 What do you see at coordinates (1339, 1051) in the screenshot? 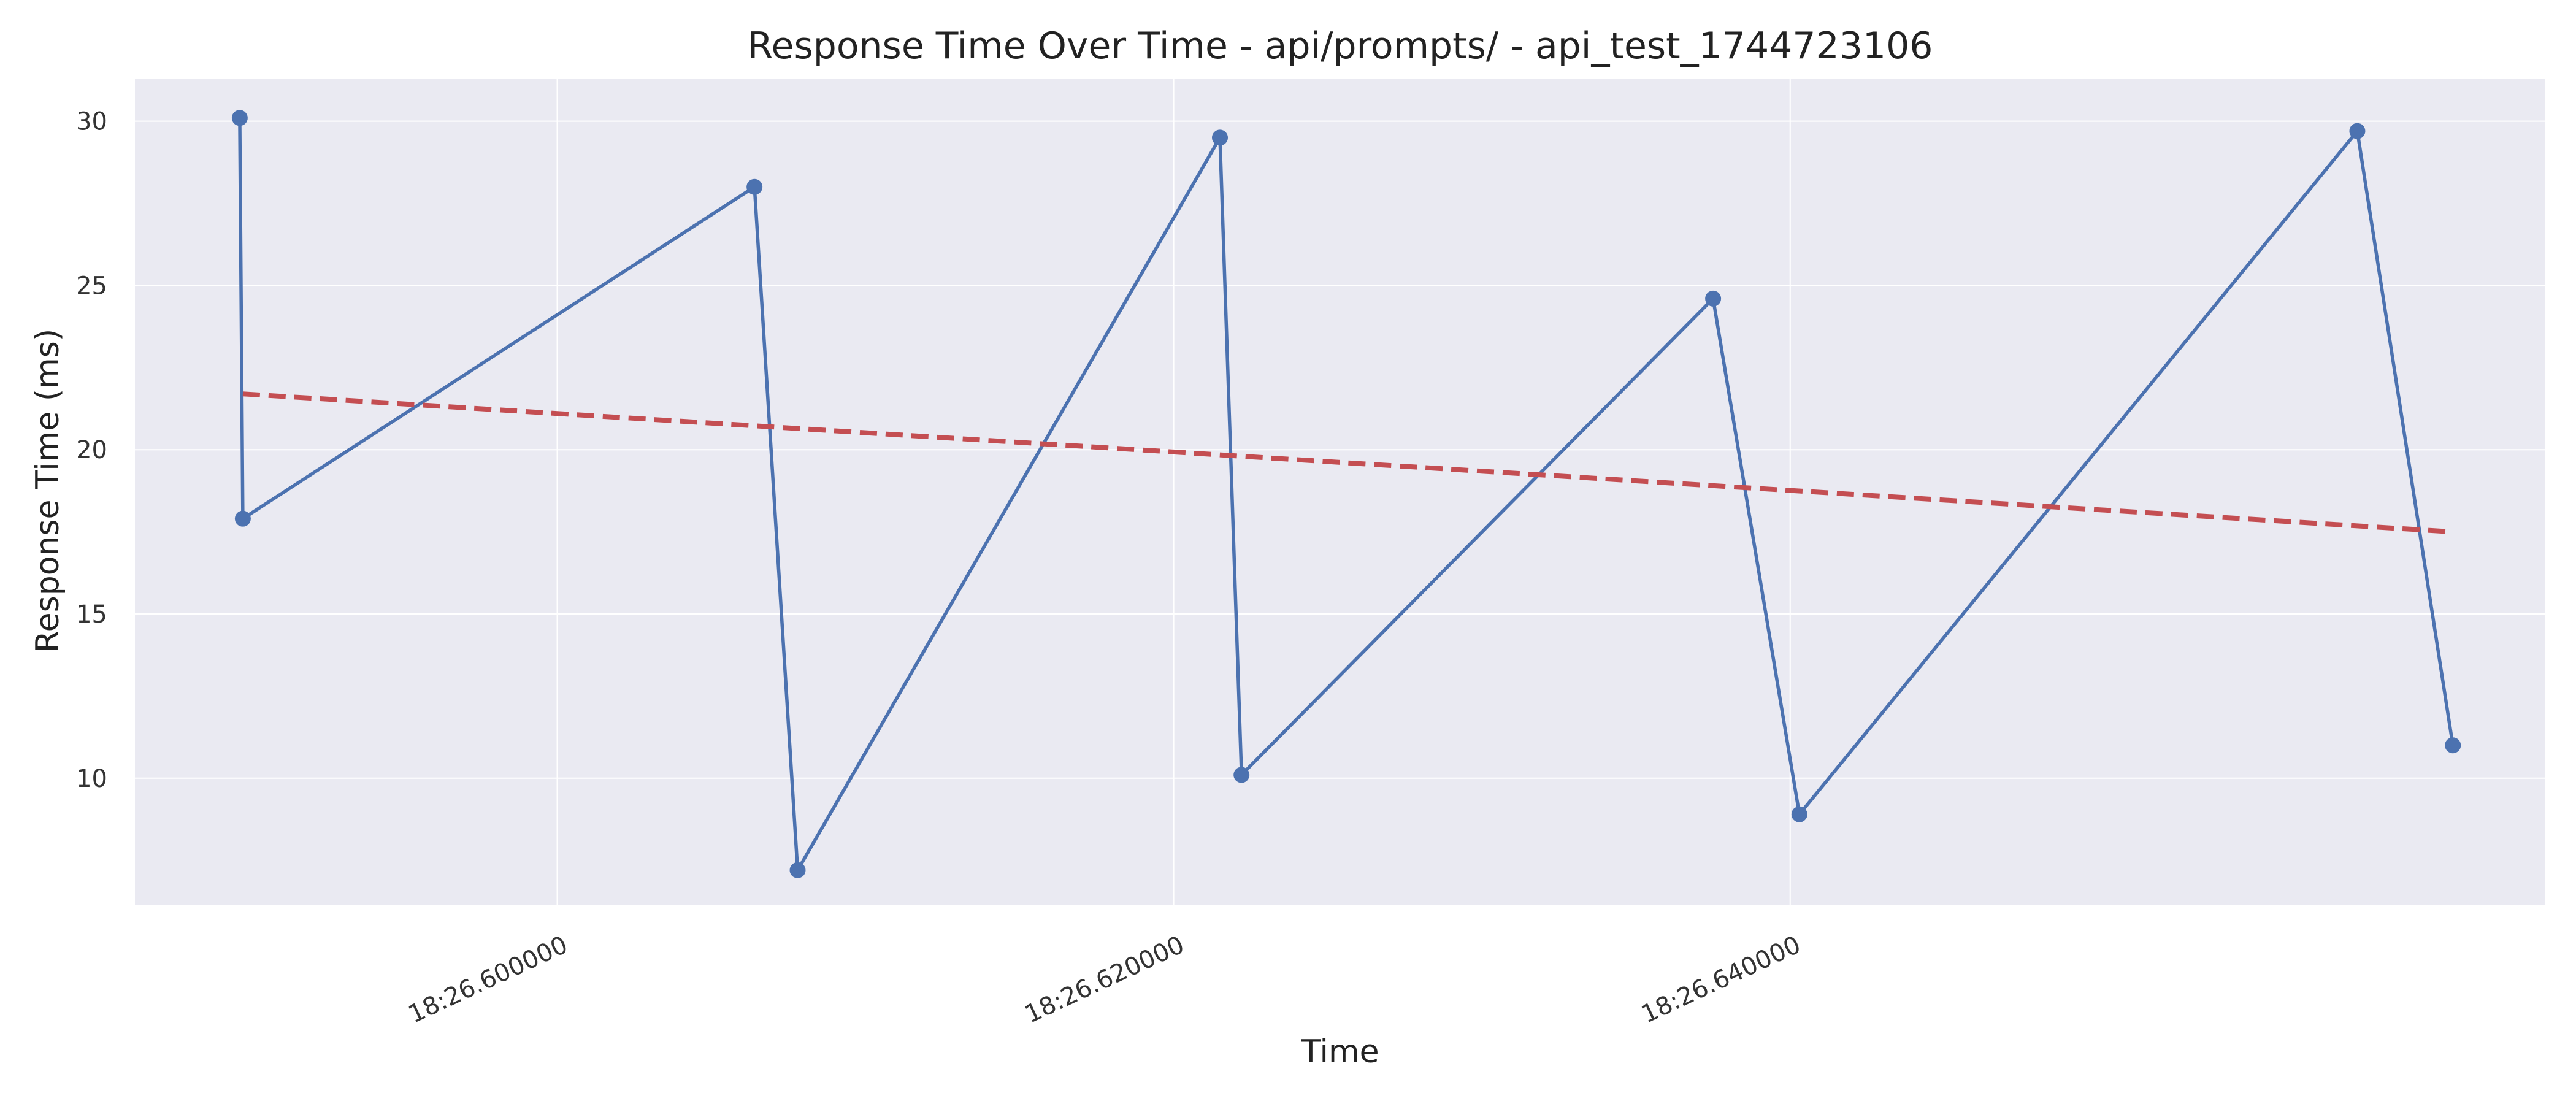
I see `x-axis-label: Time` at bounding box center [1339, 1051].